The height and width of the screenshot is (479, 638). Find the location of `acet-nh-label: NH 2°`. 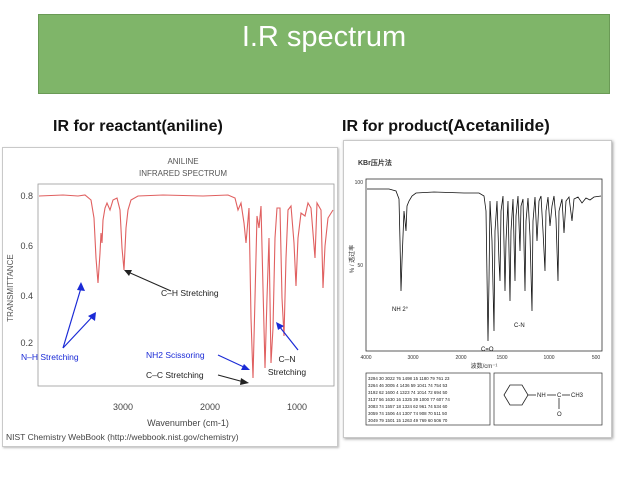

acet-nh-label: NH 2° is located at coordinates (400, 310).